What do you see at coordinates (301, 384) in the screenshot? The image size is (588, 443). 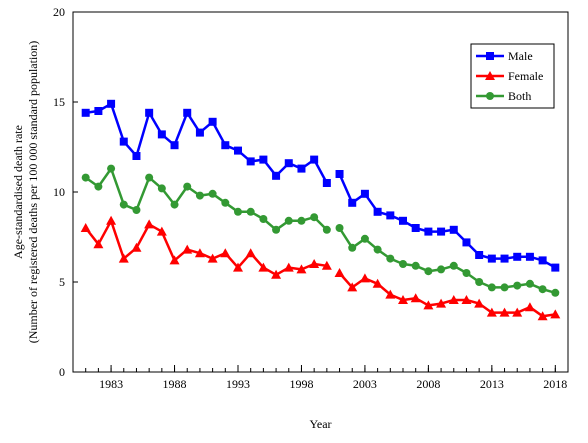 I see `x-tick-label: 1998` at bounding box center [301, 384].